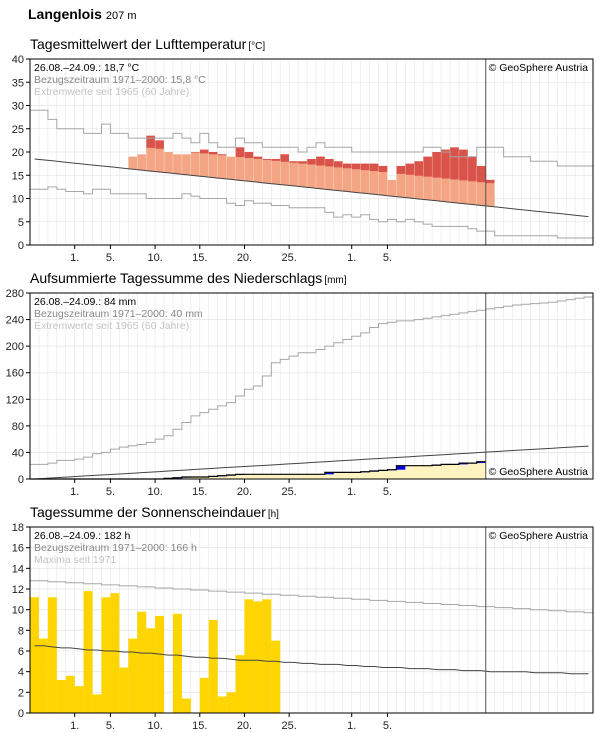 The width and height of the screenshot is (596, 732). What do you see at coordinates (15, 400) in the screenshot?
I see `y-tick-label: 120` at bounding box center [15, 400].